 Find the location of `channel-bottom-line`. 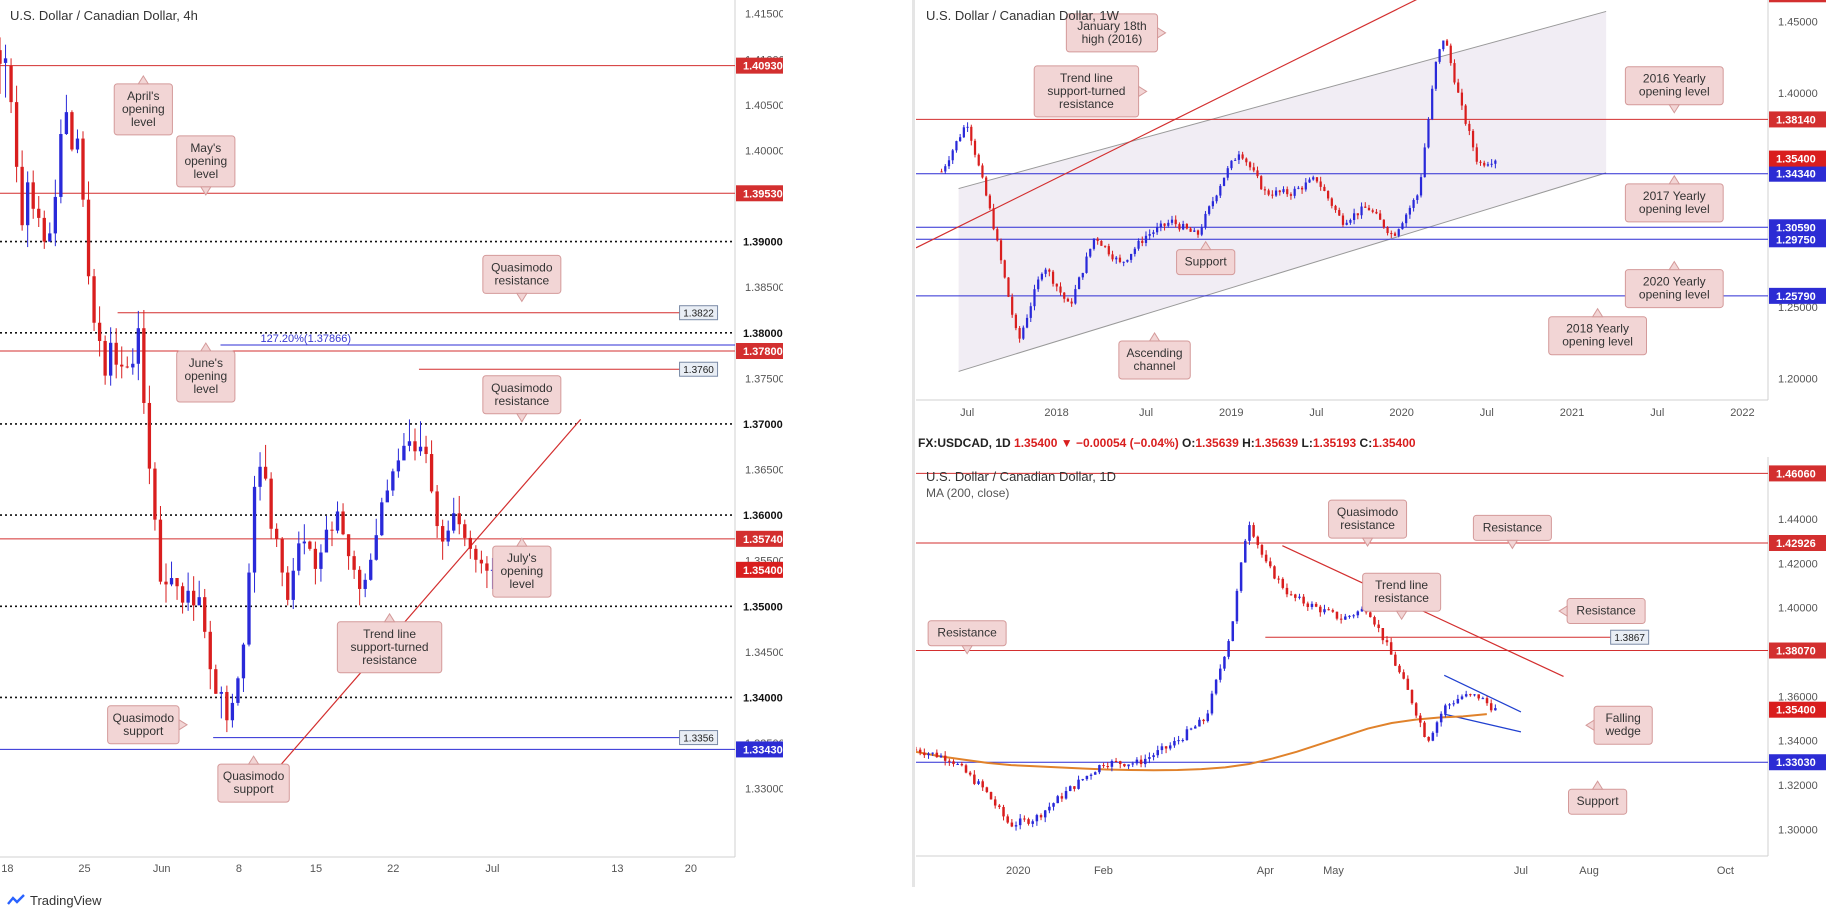

channel-bottom-line is located at coordinates (1282, 272).